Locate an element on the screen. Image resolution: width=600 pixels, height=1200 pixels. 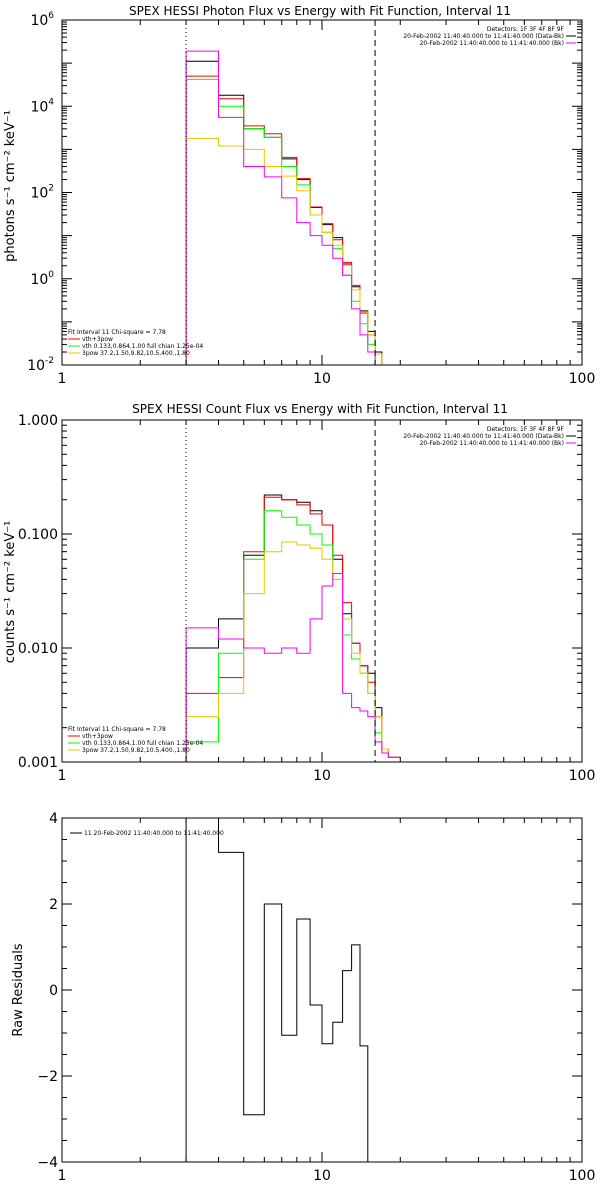
y-tick-label: 2 is located at coordinates (53, 905).